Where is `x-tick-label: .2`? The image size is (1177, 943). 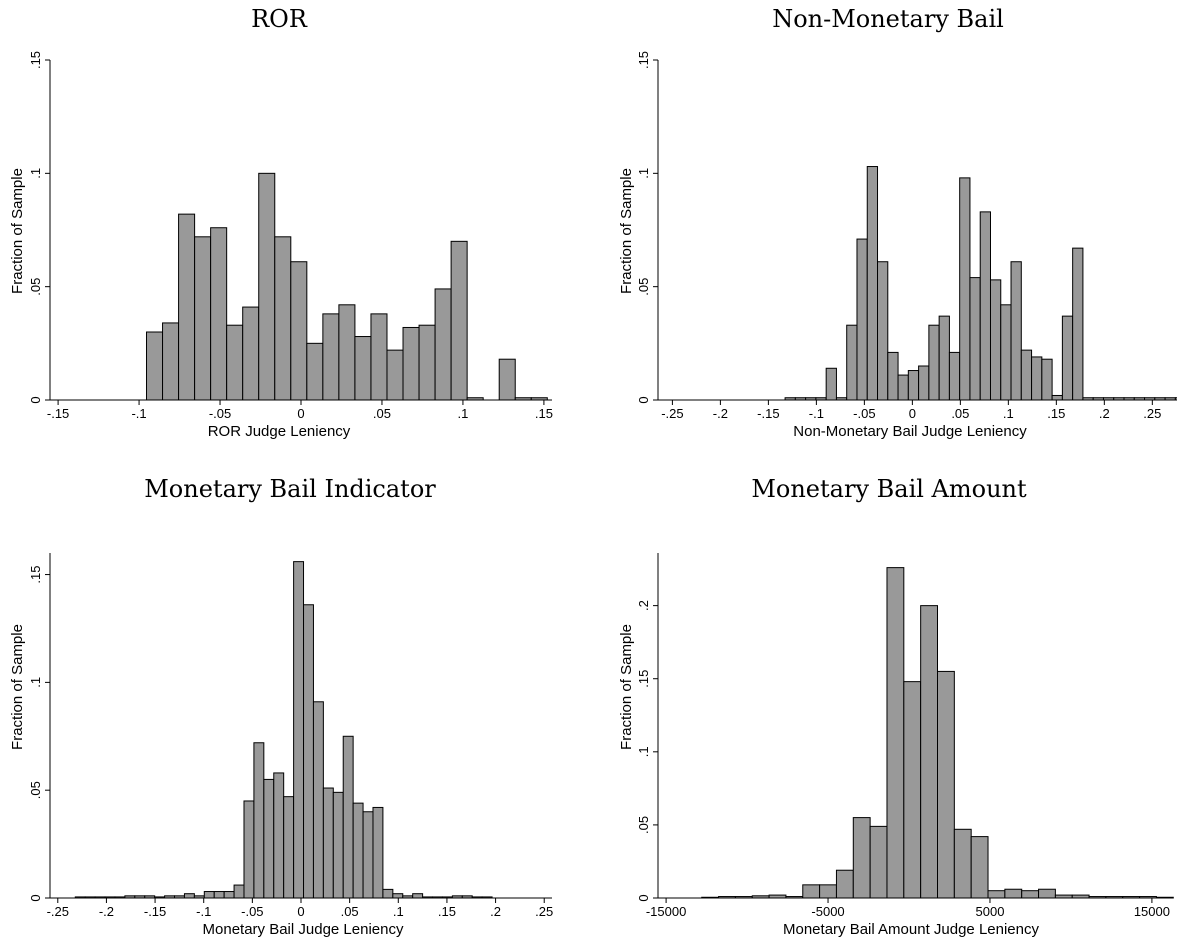
x-tick-label: .2 is located at coordinates (1104, 413).